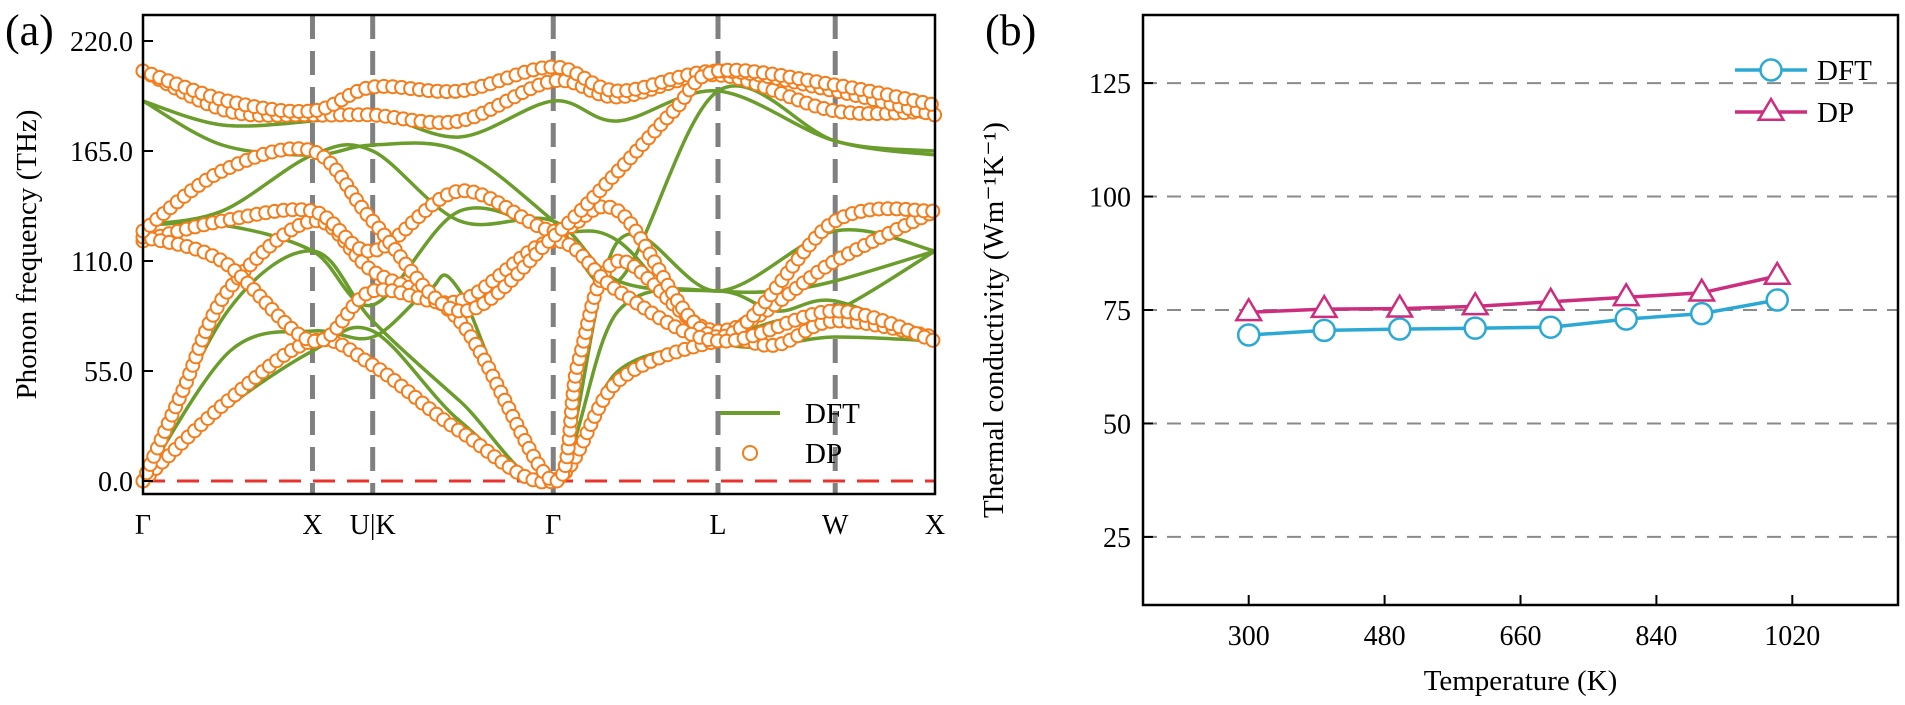 This screenshot has height=705, width=1905. I want to click on panel-a-y-axis-title: Phonon frequency (THz), so click(27, 255).